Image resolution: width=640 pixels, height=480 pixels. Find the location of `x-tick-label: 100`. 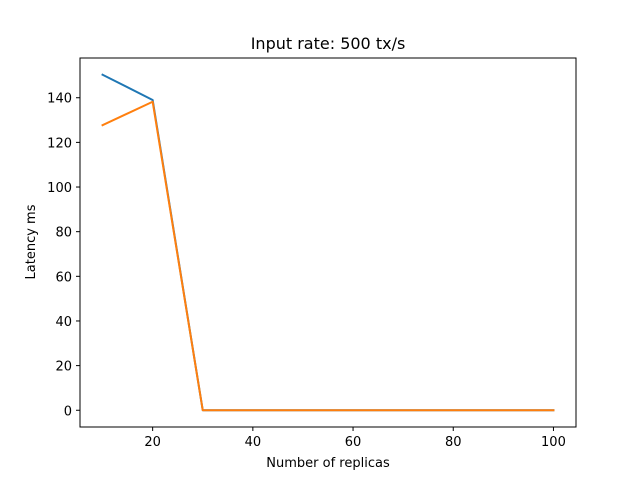

x-tick-label: 100 is located at coordinates (553, 442).